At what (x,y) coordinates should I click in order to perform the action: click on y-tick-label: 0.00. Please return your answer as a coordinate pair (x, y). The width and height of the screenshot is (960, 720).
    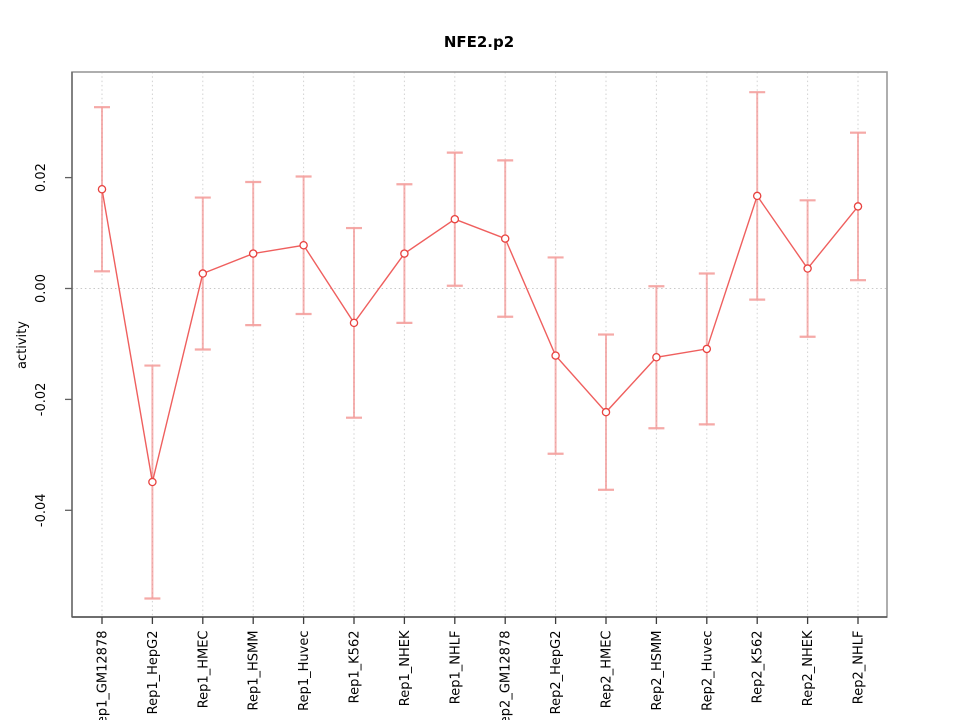
    Looking at the image, I should click on (41, 288).